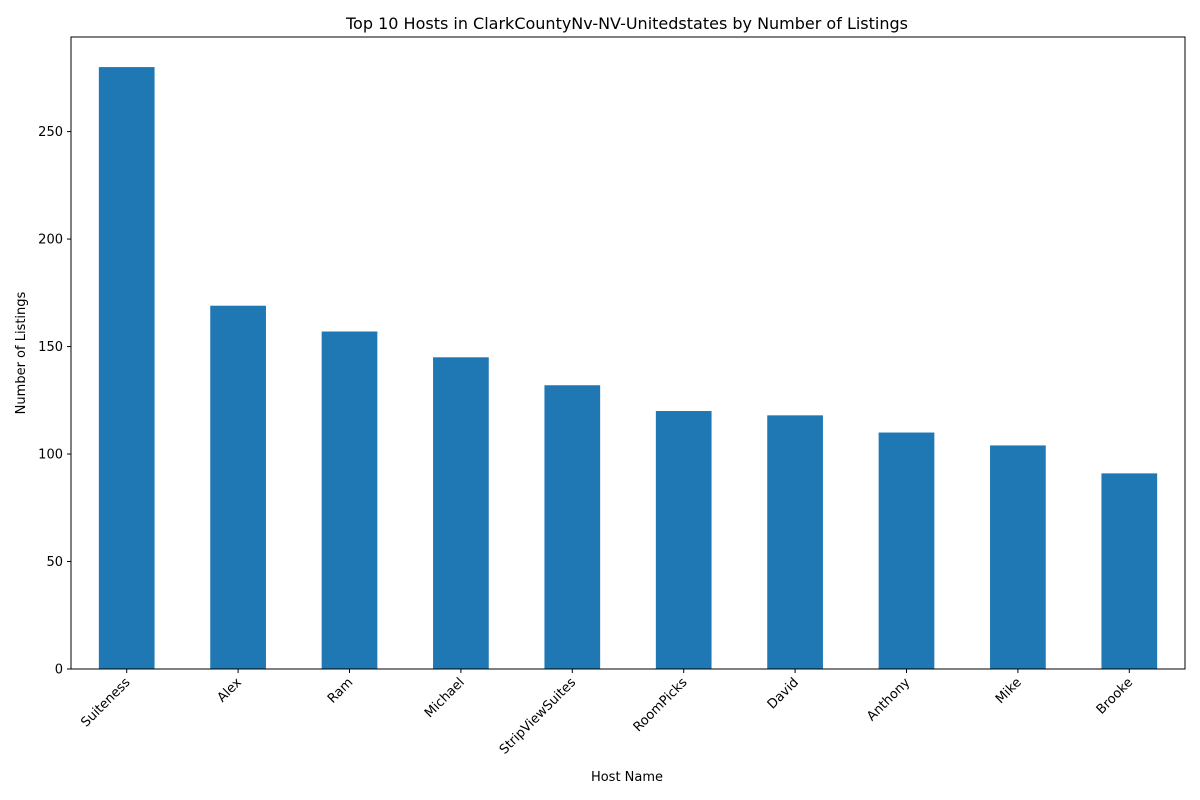  Describe the element at coordinates (349, 500) in the screenshot. I see `bar-ram` at that location.